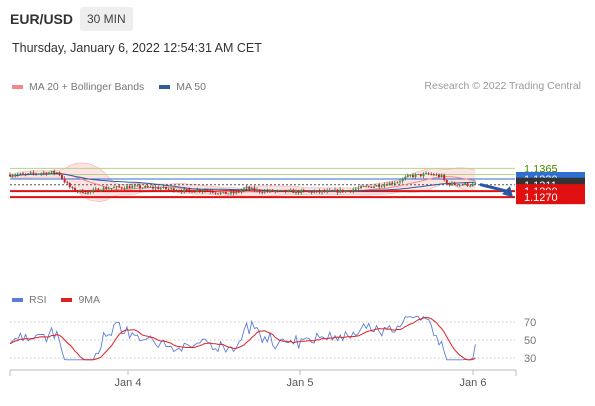 Image resolution: width=595 pixels, height=406 pixels. Describe the element at coordinates (263, 379) in the screenshot. I see `time-axis: Jan 4 Jan 5 Jan 6` at that location.